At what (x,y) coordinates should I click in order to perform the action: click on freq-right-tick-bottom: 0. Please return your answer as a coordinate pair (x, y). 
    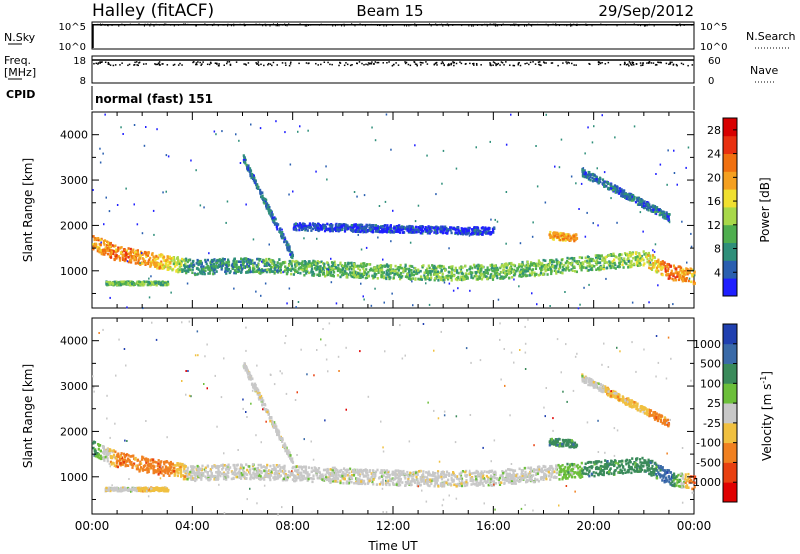
    Looking at the image, I should click on (711, 81).